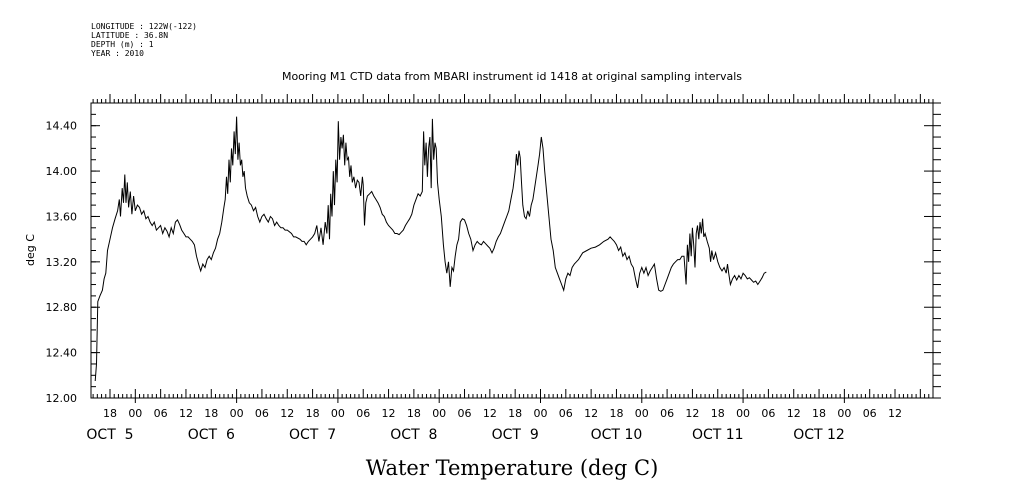 The height and width of the screenshot is (504, 1009). What do you see at coordinates (62, 126) in the screenshot?
I see `y-tick-label: 14.40` at bounding box center [62, 126].